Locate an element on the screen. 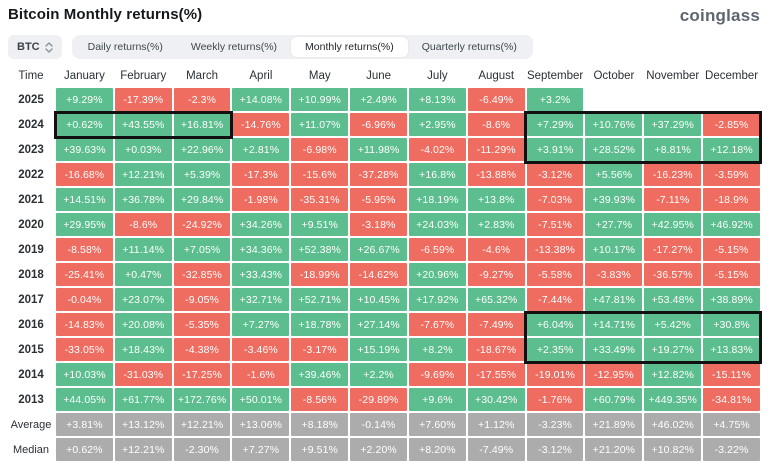 The image size is (768, 463). month-header-december: December is located at coordinates (732, 76).